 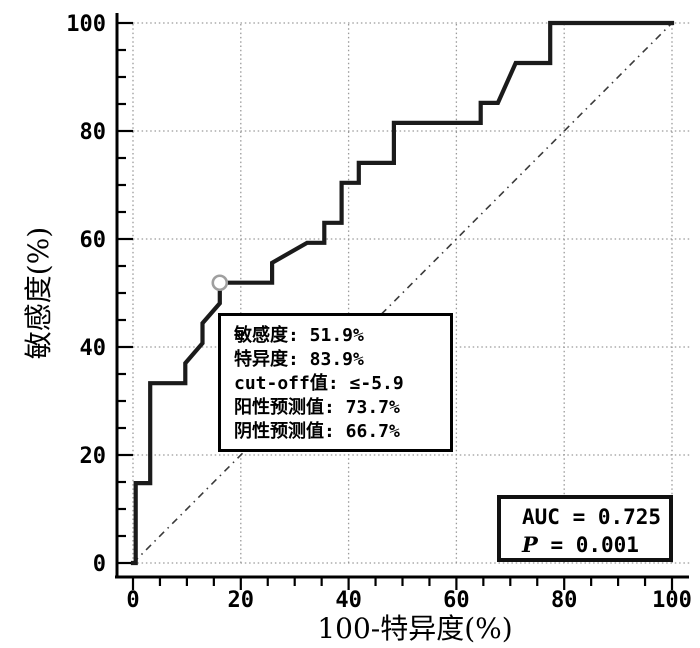 What do you see at coordinates (564, 600) in the screenshot?
I see `x-tick-label: 80` at bounding box center [564, 600].